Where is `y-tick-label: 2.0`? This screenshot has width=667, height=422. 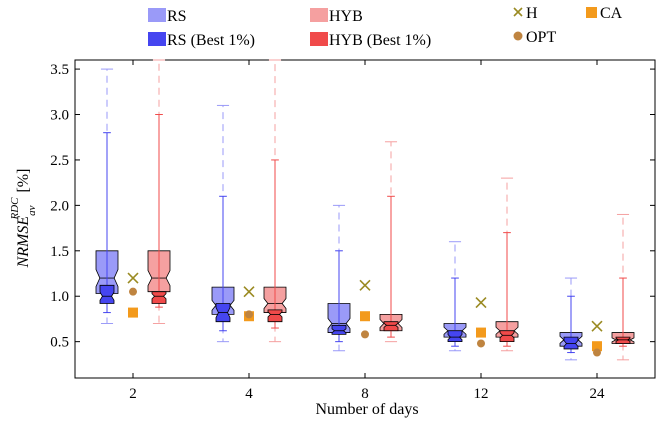 y-tick-label: 2.0 is located at coordinates (59, 206).